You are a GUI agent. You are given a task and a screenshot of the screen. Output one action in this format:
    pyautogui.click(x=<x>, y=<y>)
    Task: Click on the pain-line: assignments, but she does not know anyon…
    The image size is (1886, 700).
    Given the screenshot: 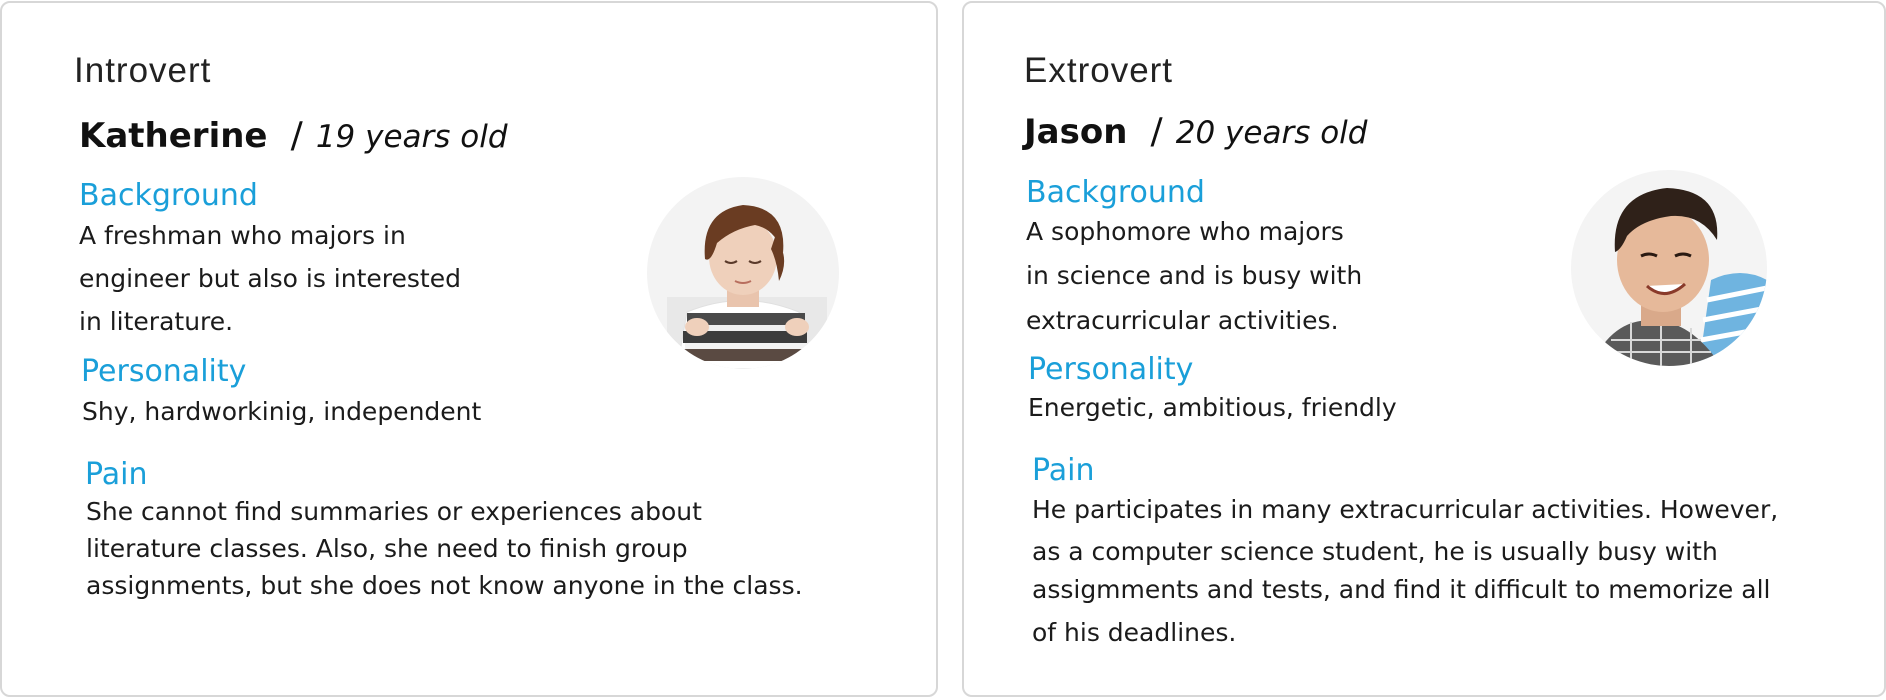 What is the action you would take?
    pyautogui.click(x=444, y=585)
    